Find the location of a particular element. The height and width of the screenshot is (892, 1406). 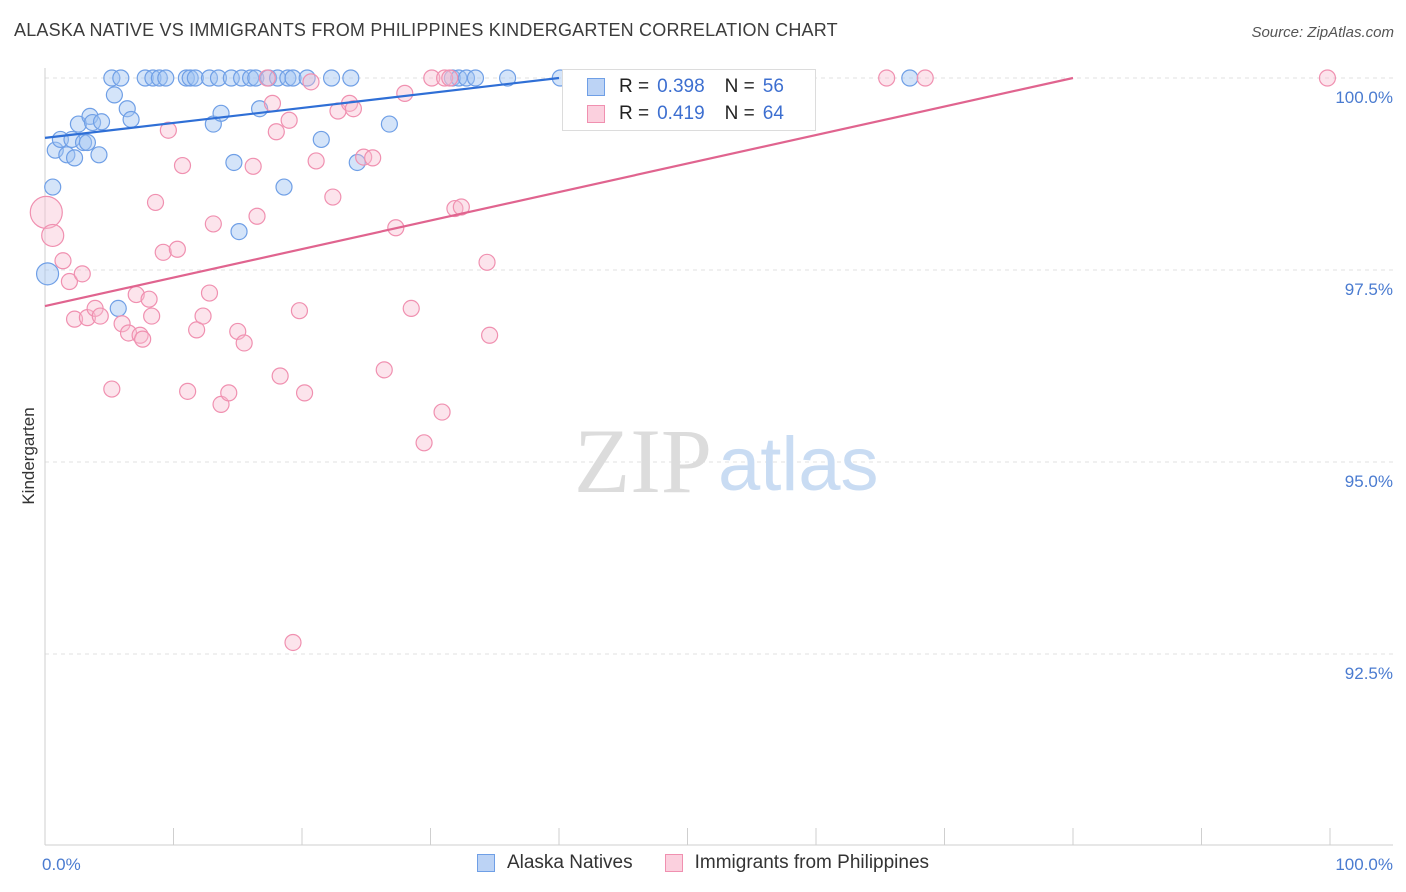

watermark-atlas: atlas is located at coordinates (798, 464).